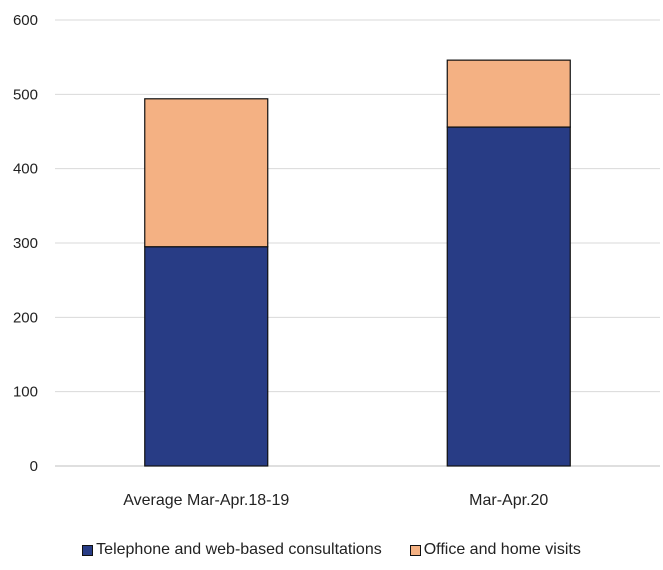  What do you see at coordinates (239, 549) in the screenshot?
I see `legend-label-telephone: Telephone and web-based consultations` at bounding box center [239, 549].